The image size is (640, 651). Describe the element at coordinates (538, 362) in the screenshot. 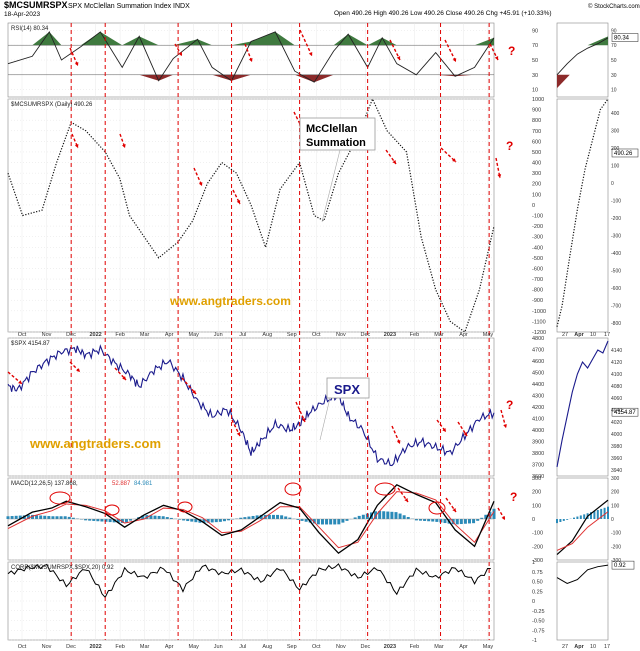

I see `spx-y-tick-label: 4600` at that location.